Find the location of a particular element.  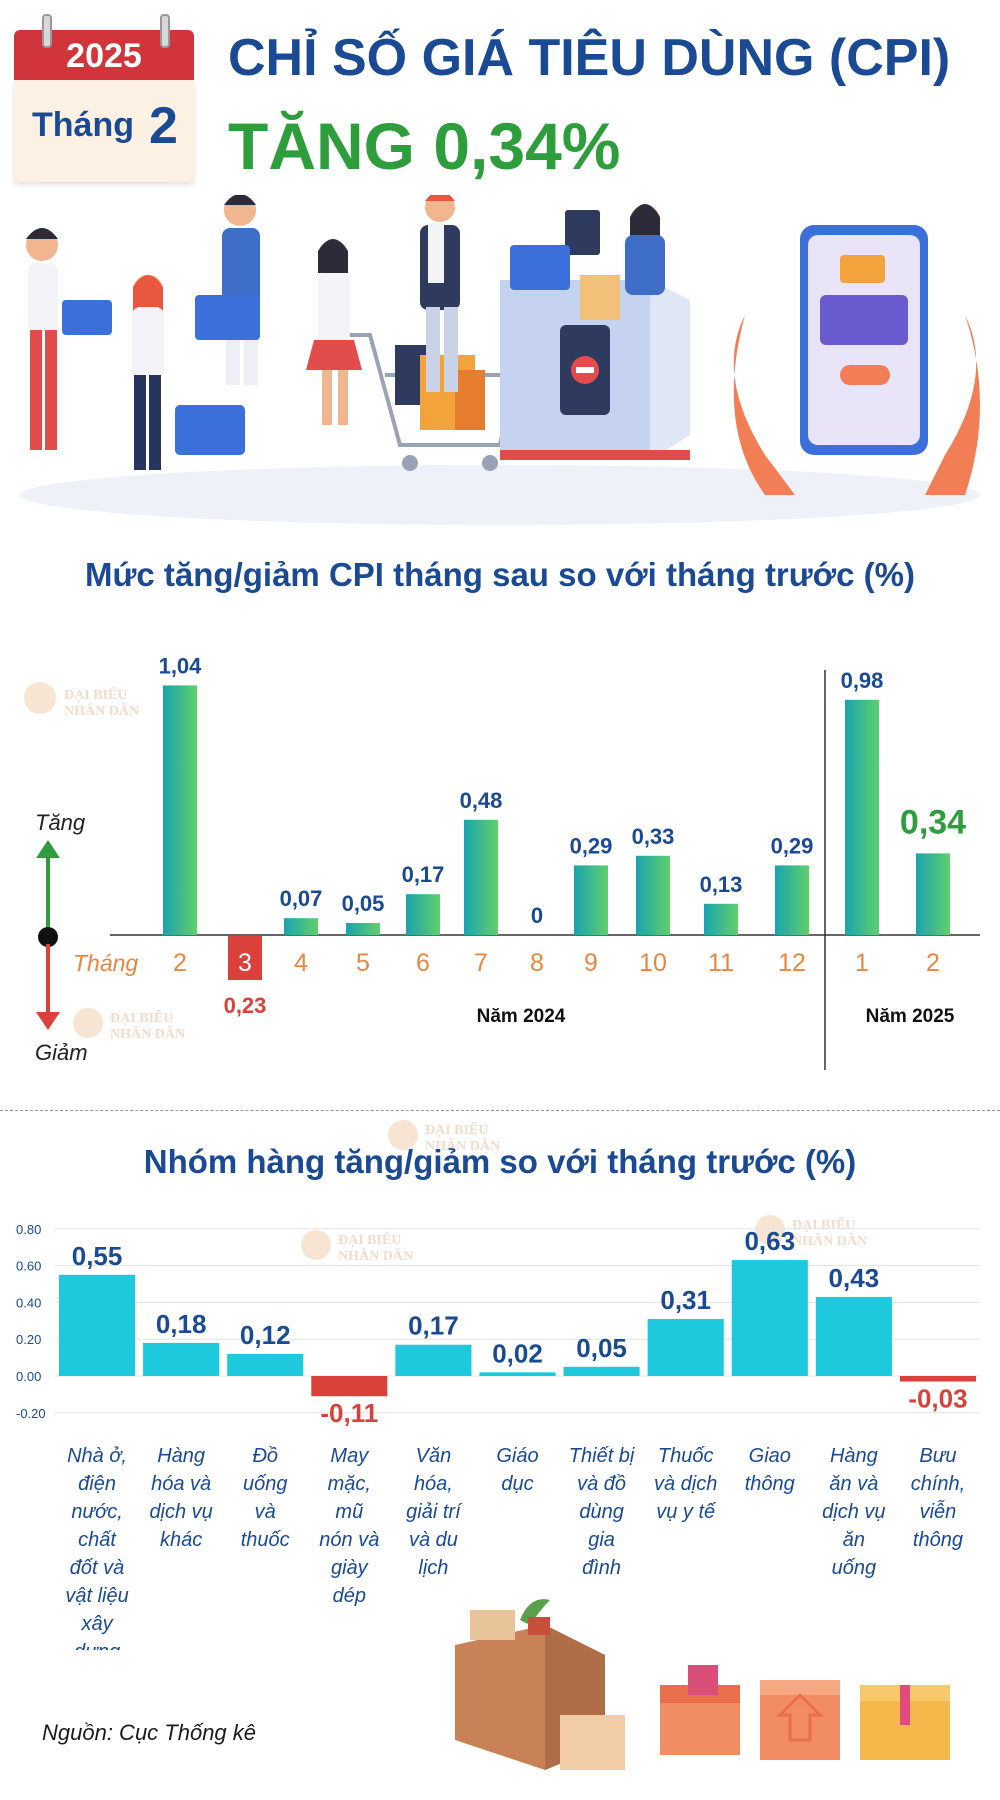

category-value-label: 0,12 is located at coordinates (265, 1335).